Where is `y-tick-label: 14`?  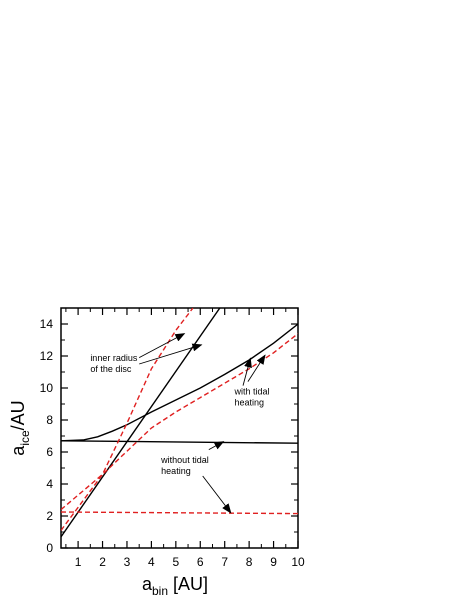
y-tick-label: 14 is located at coordinates (47, 324).